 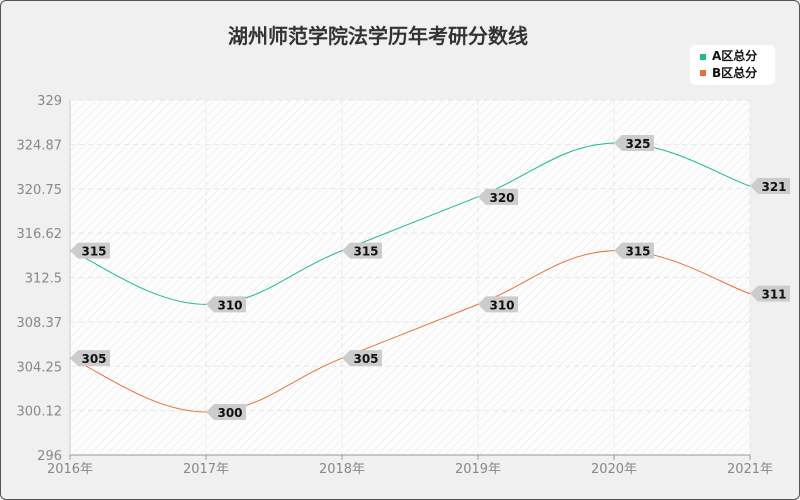 I want to click on legend: A区总分 B区总分, so click(x=732, y=65).